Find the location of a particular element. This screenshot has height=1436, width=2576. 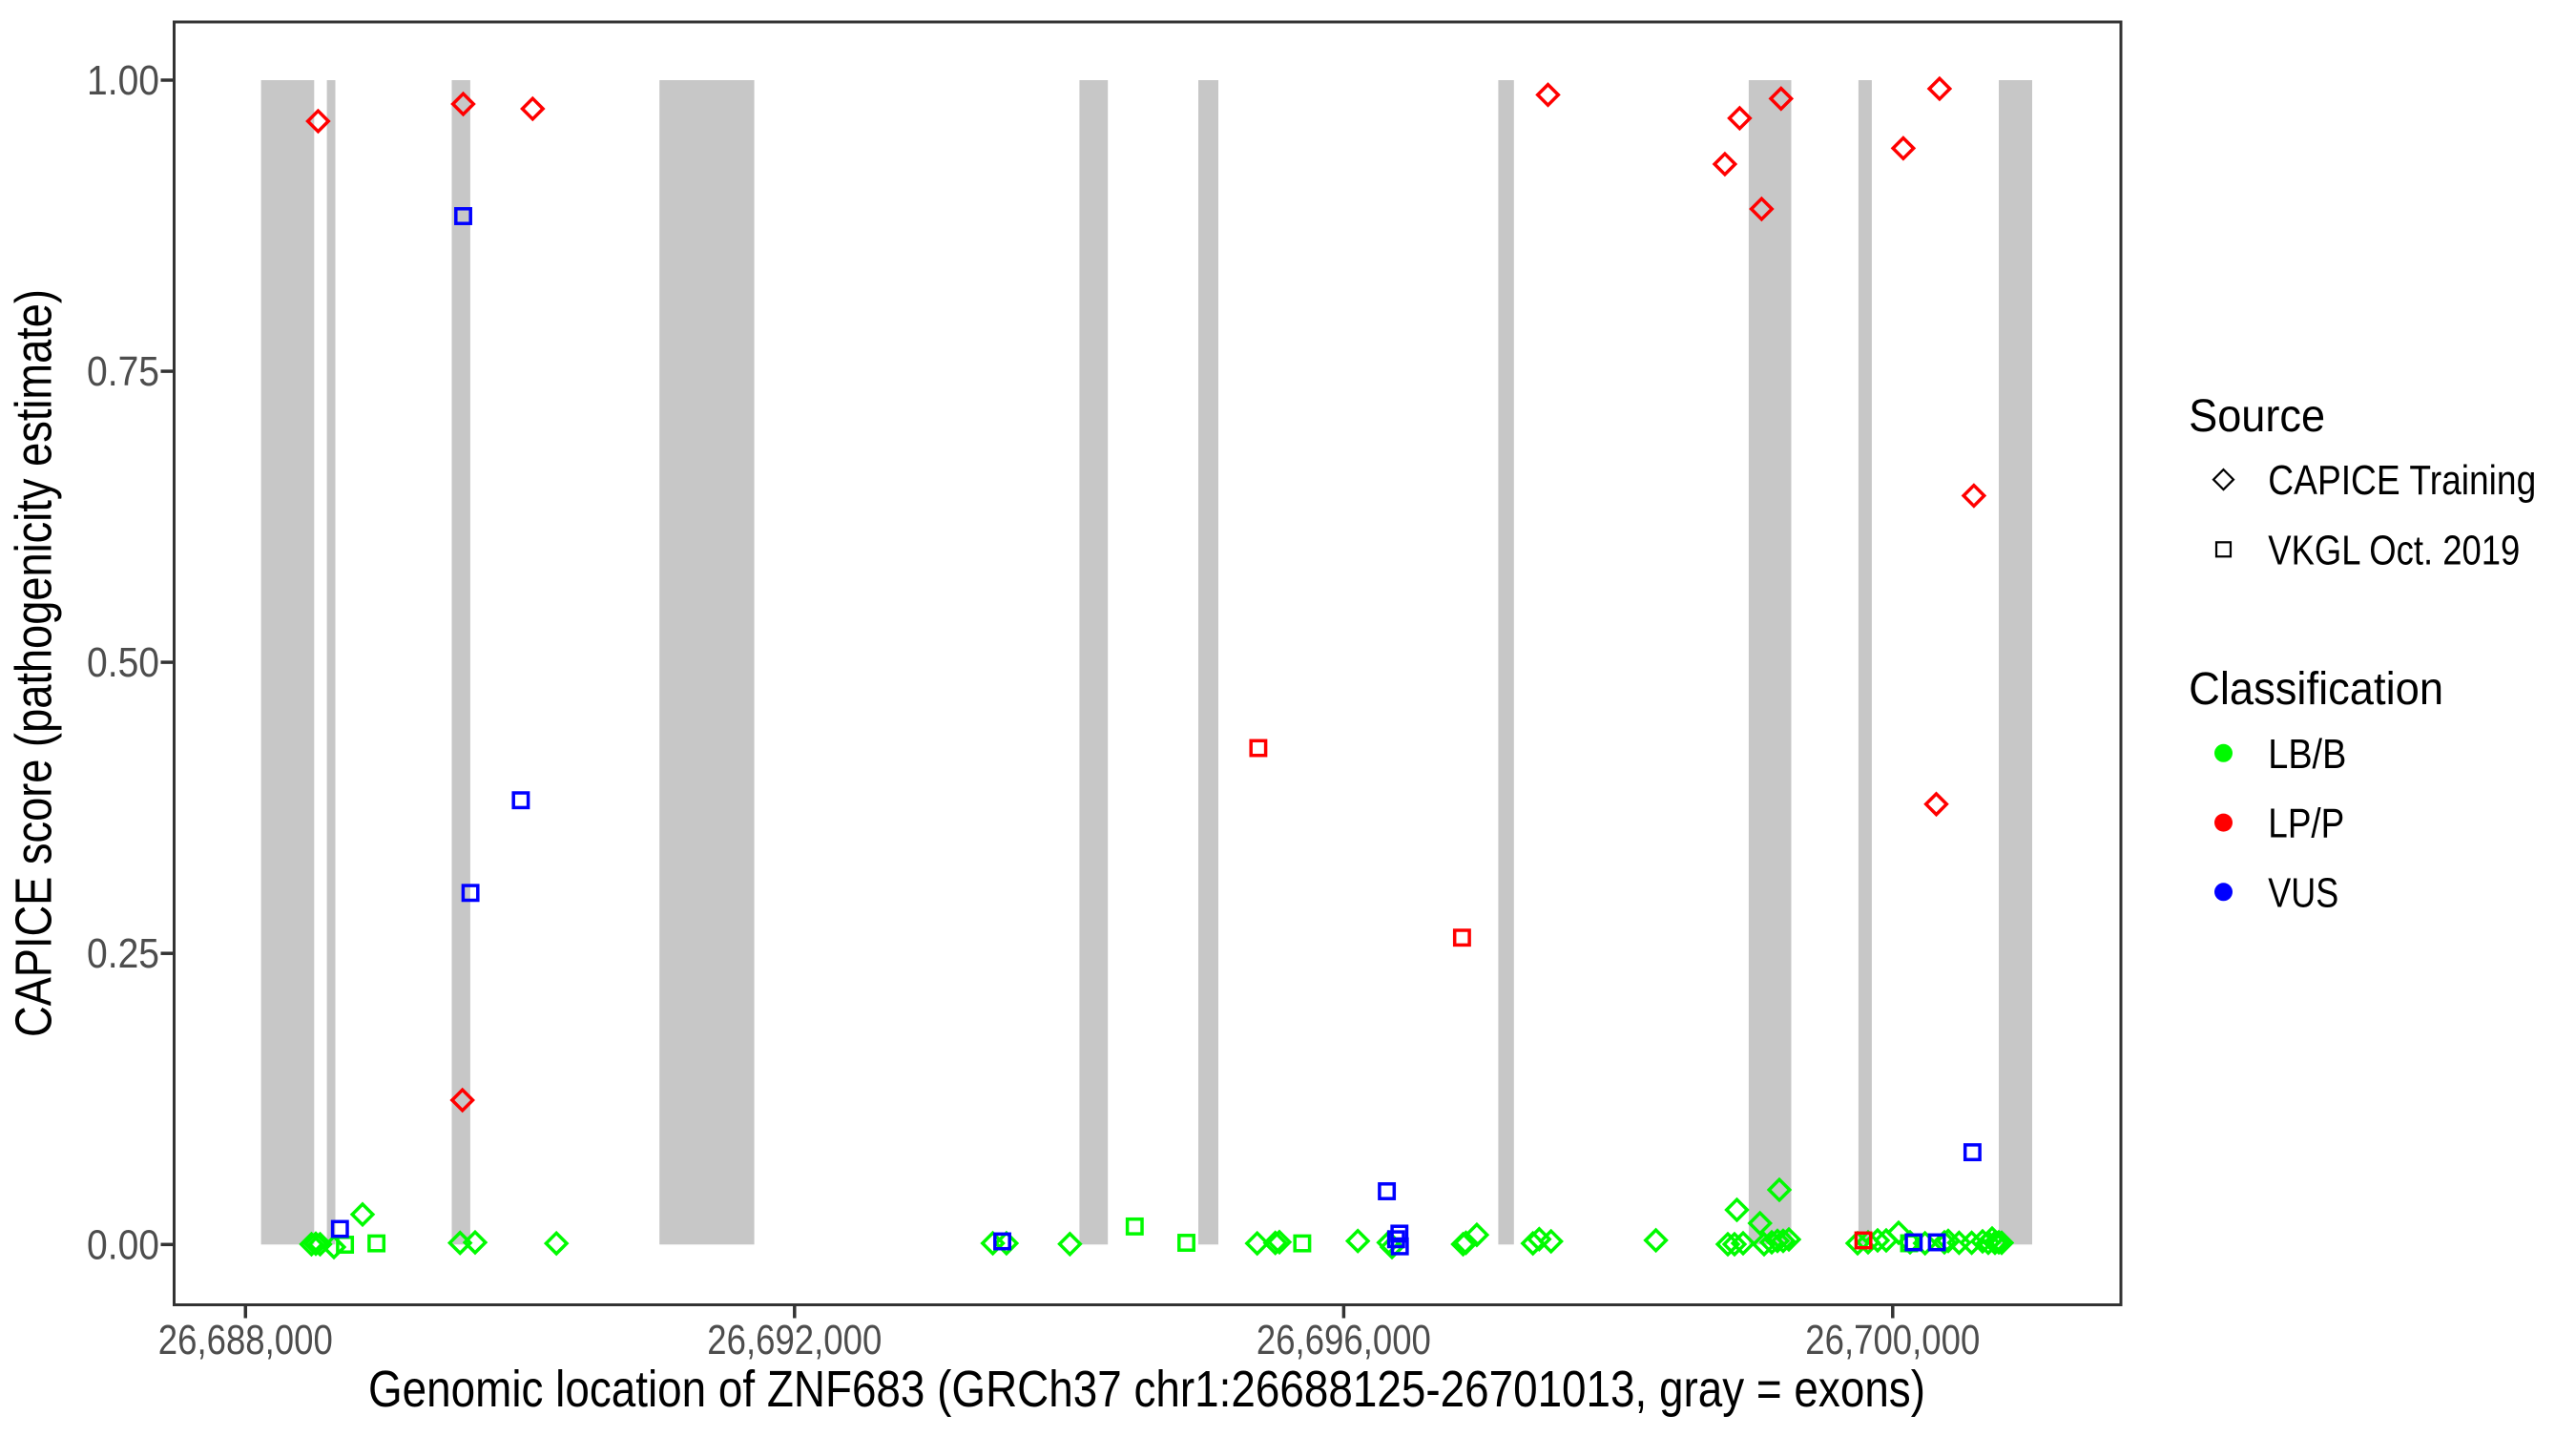

svg-text:CAPICE score (pathogenicity es: CAPICE score (pathogenicity estimate) is located at coordinates (34, 663).